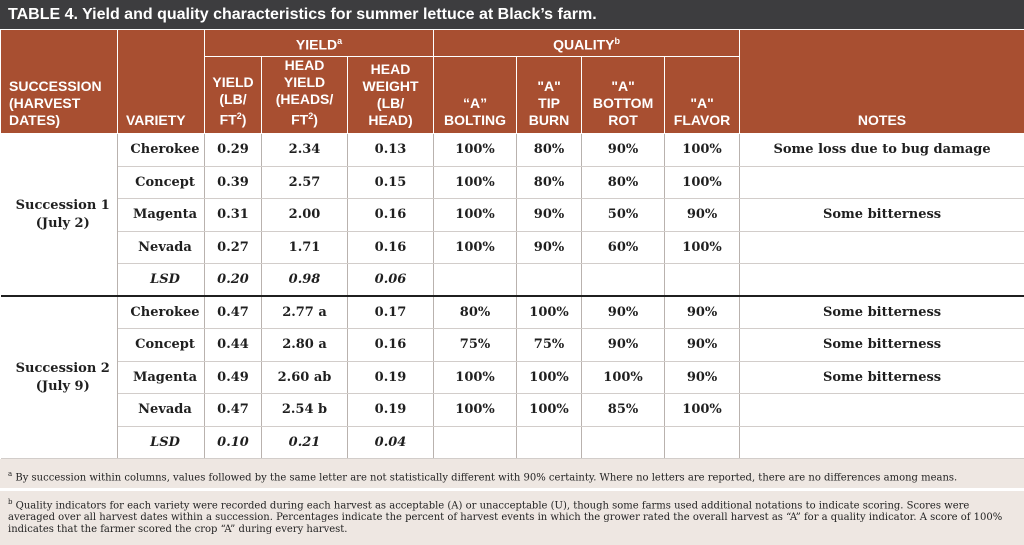 The image size is (1024, 545). I want to click on yield-cell: 0.20, so click(233, 280).